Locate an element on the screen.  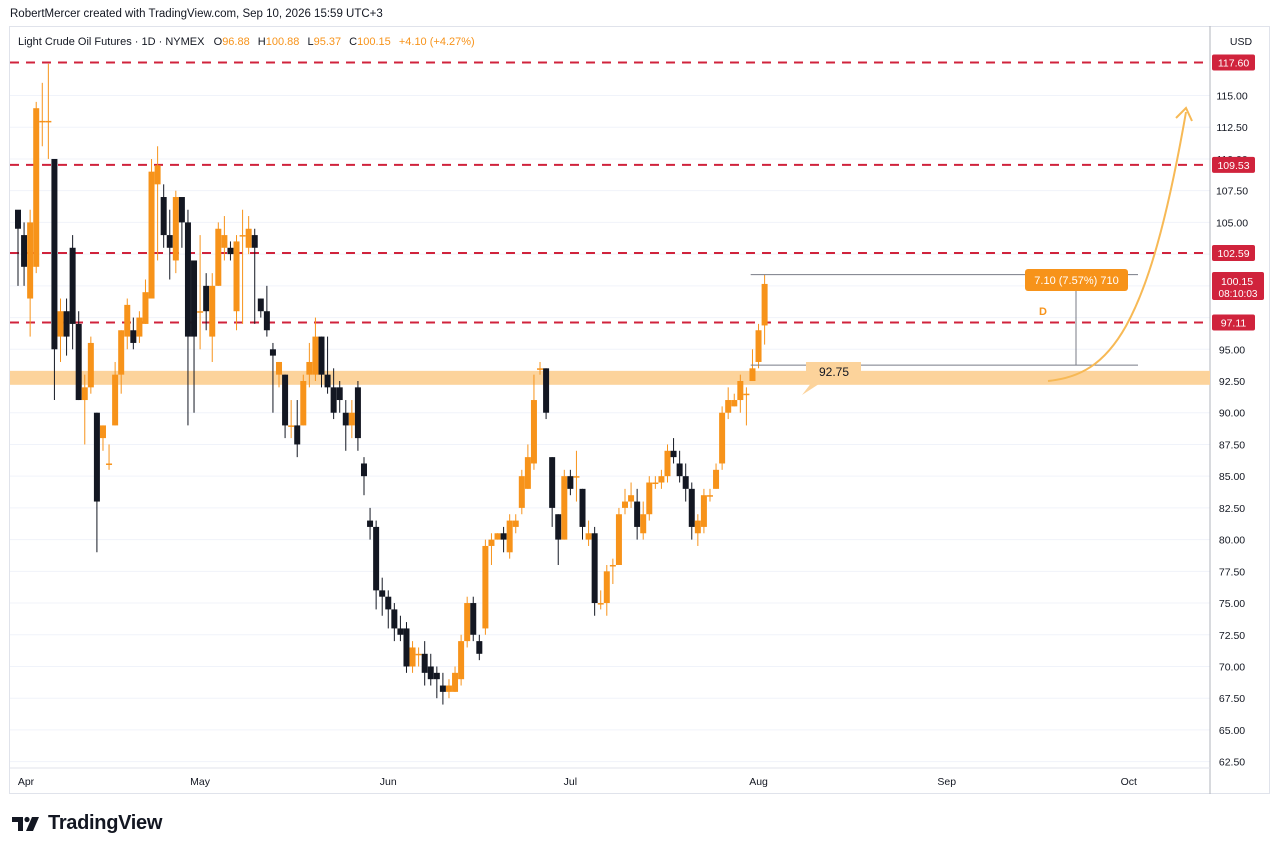
measure-label-box is located at coordinates (1076, 280).